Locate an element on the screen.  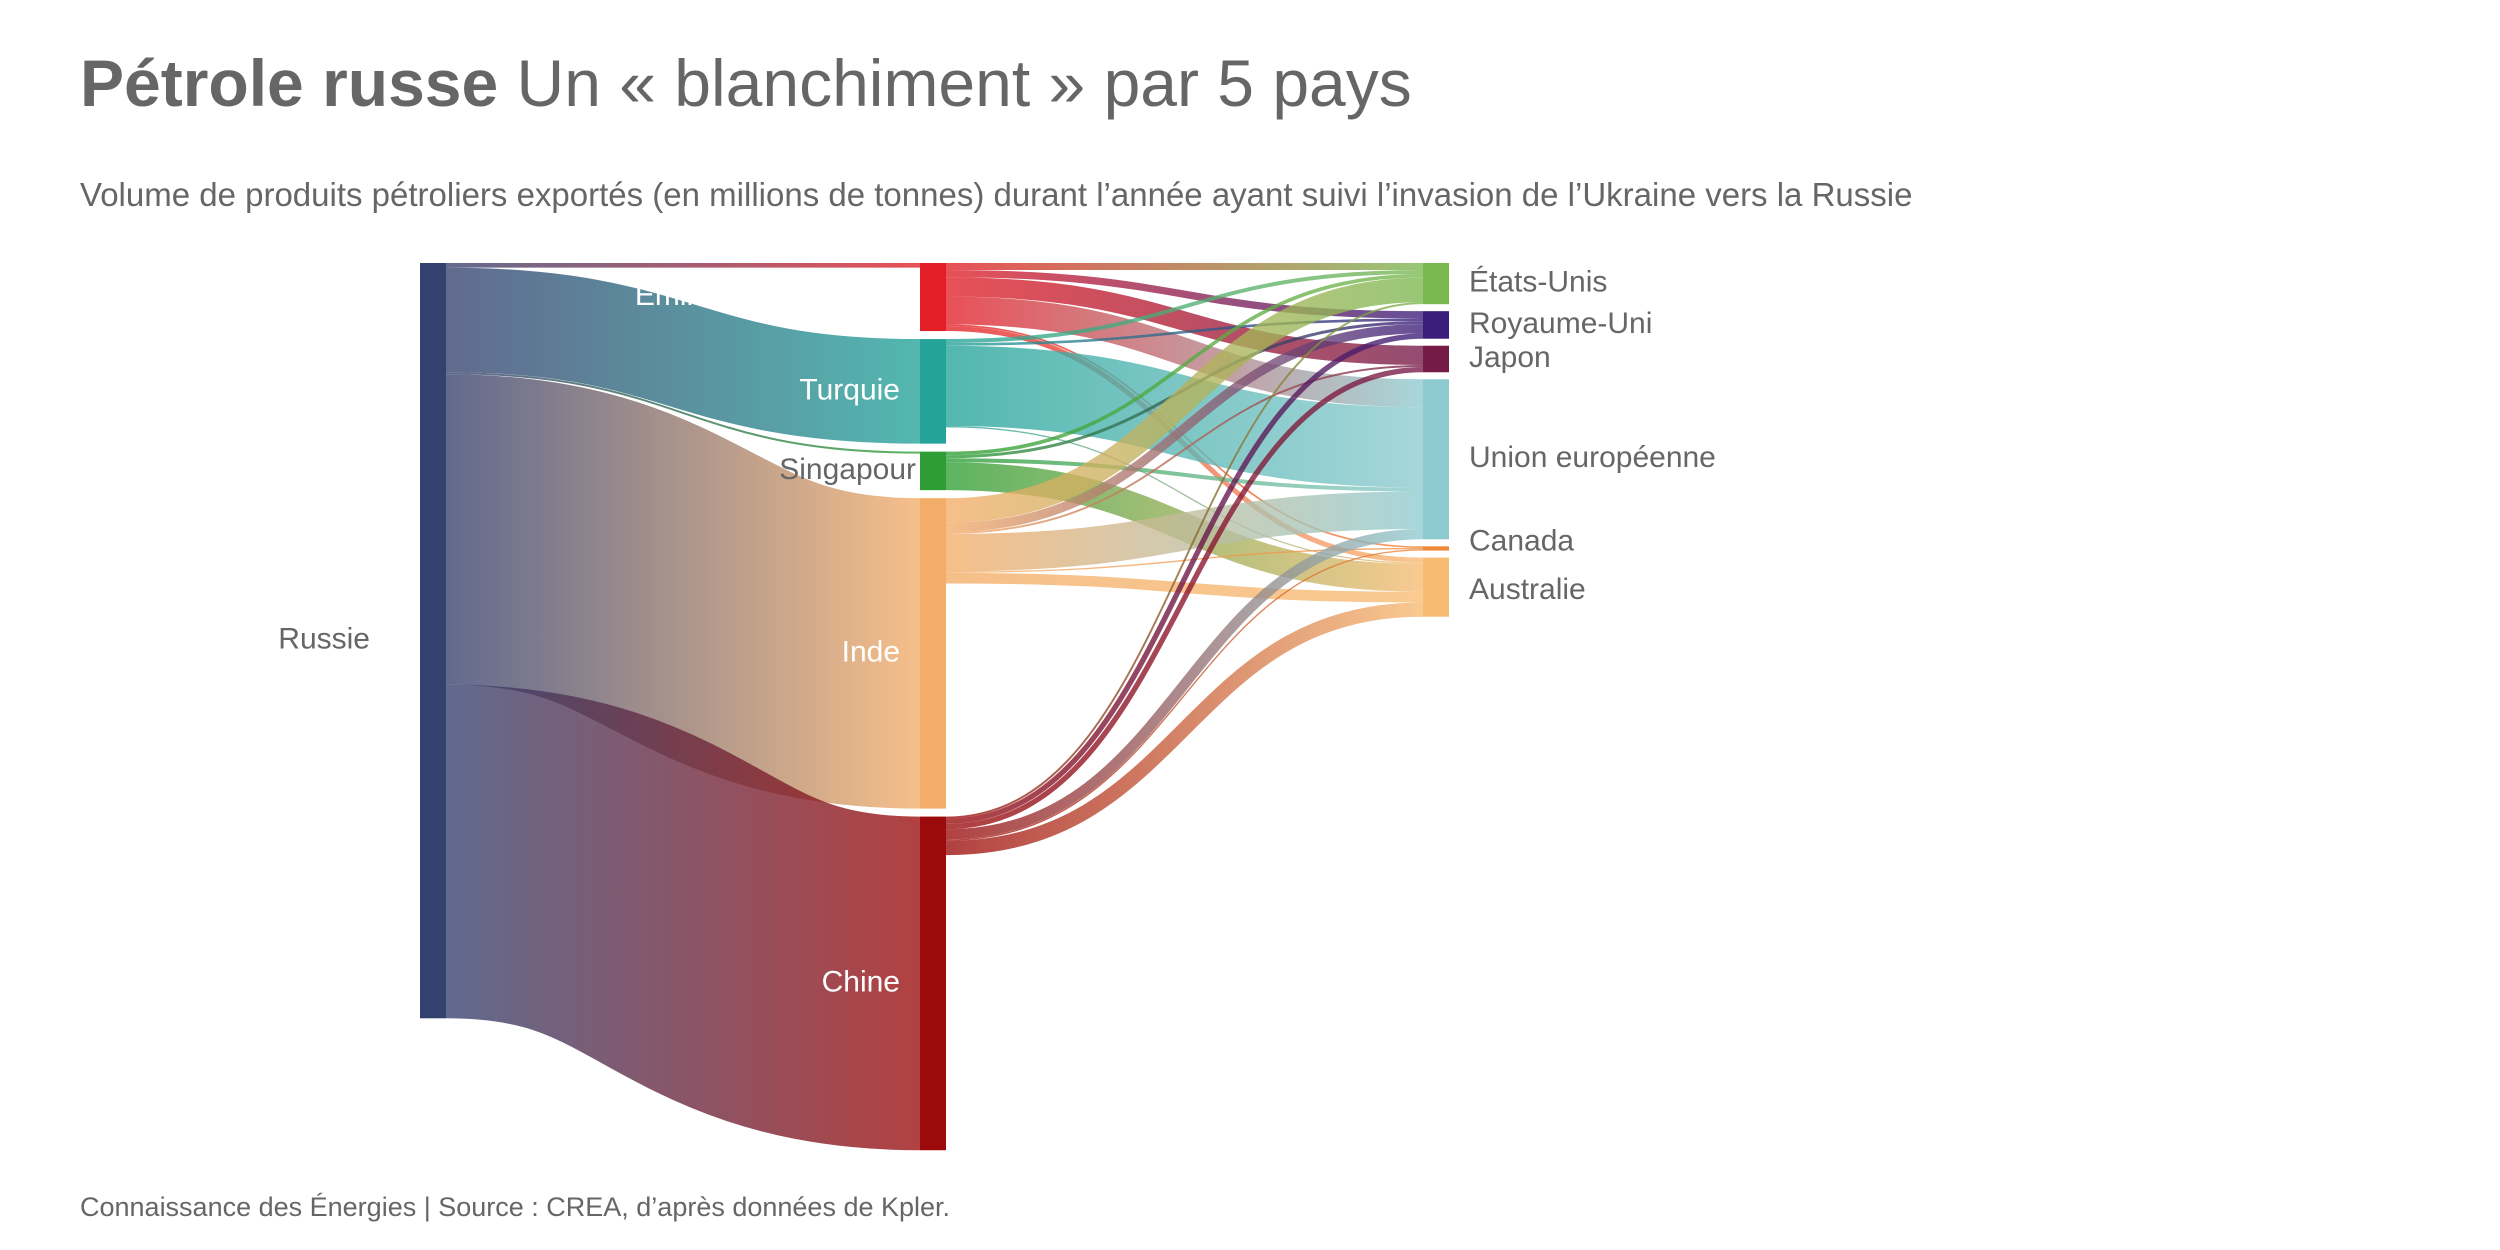
flow-turquie-australie is located at coordinates (1184, 495).